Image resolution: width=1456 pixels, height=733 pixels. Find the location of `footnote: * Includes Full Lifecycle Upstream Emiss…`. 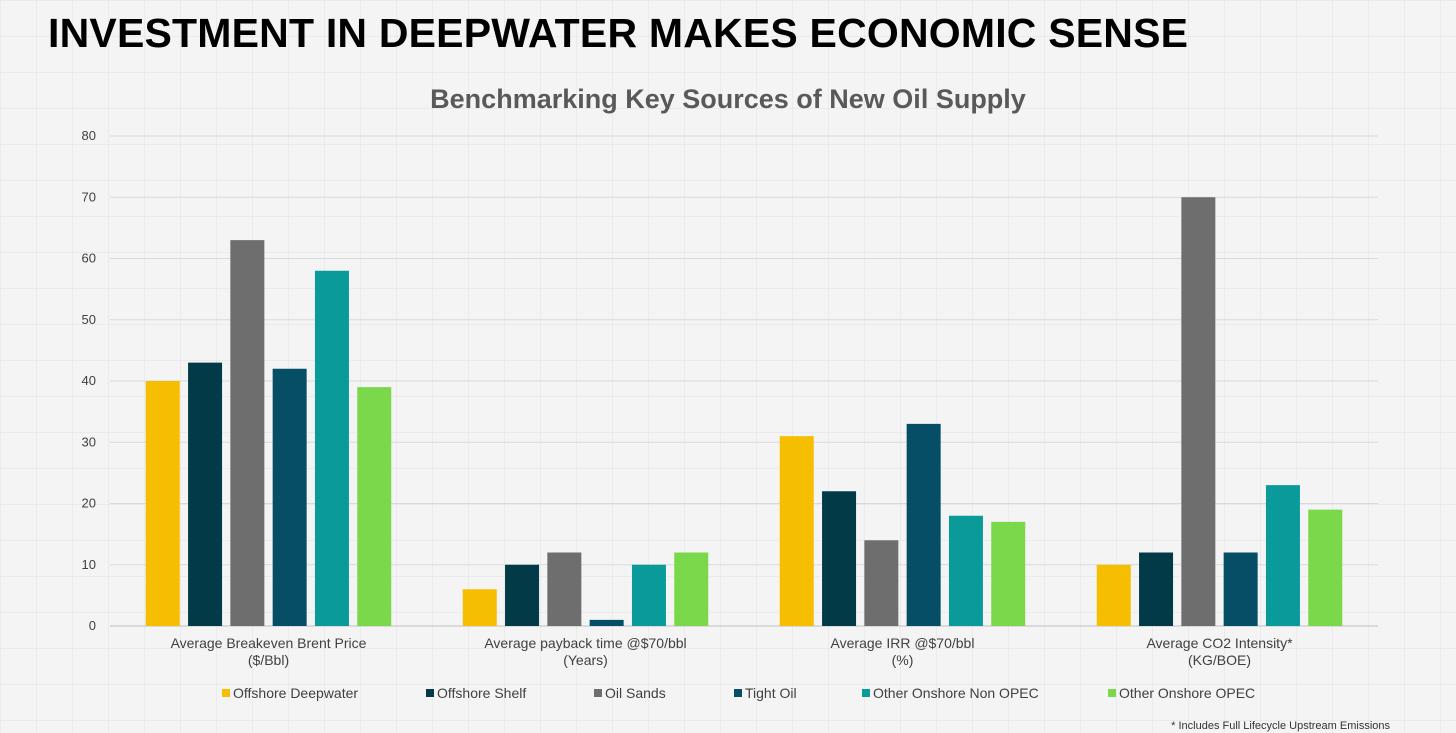

footnote: * Includes Full Lifecycle Upstream Emiss… is located at coordinates (1280, 726).